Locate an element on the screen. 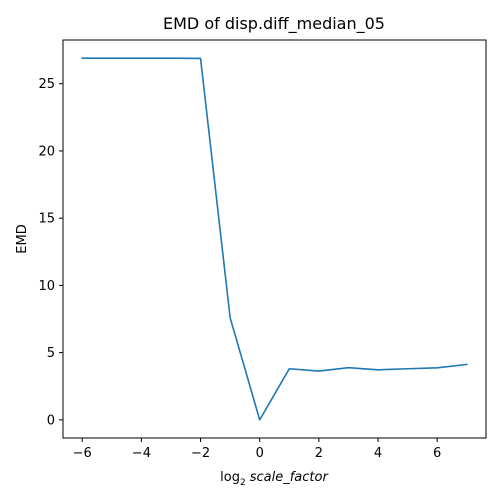  y-tick-label: 10 is located at coordinates (46, 286).